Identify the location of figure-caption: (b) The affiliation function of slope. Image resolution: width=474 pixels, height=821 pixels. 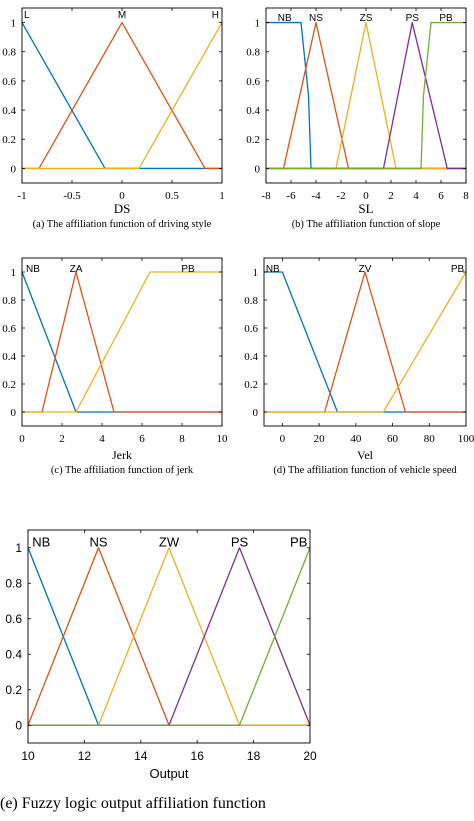
(366, 224).